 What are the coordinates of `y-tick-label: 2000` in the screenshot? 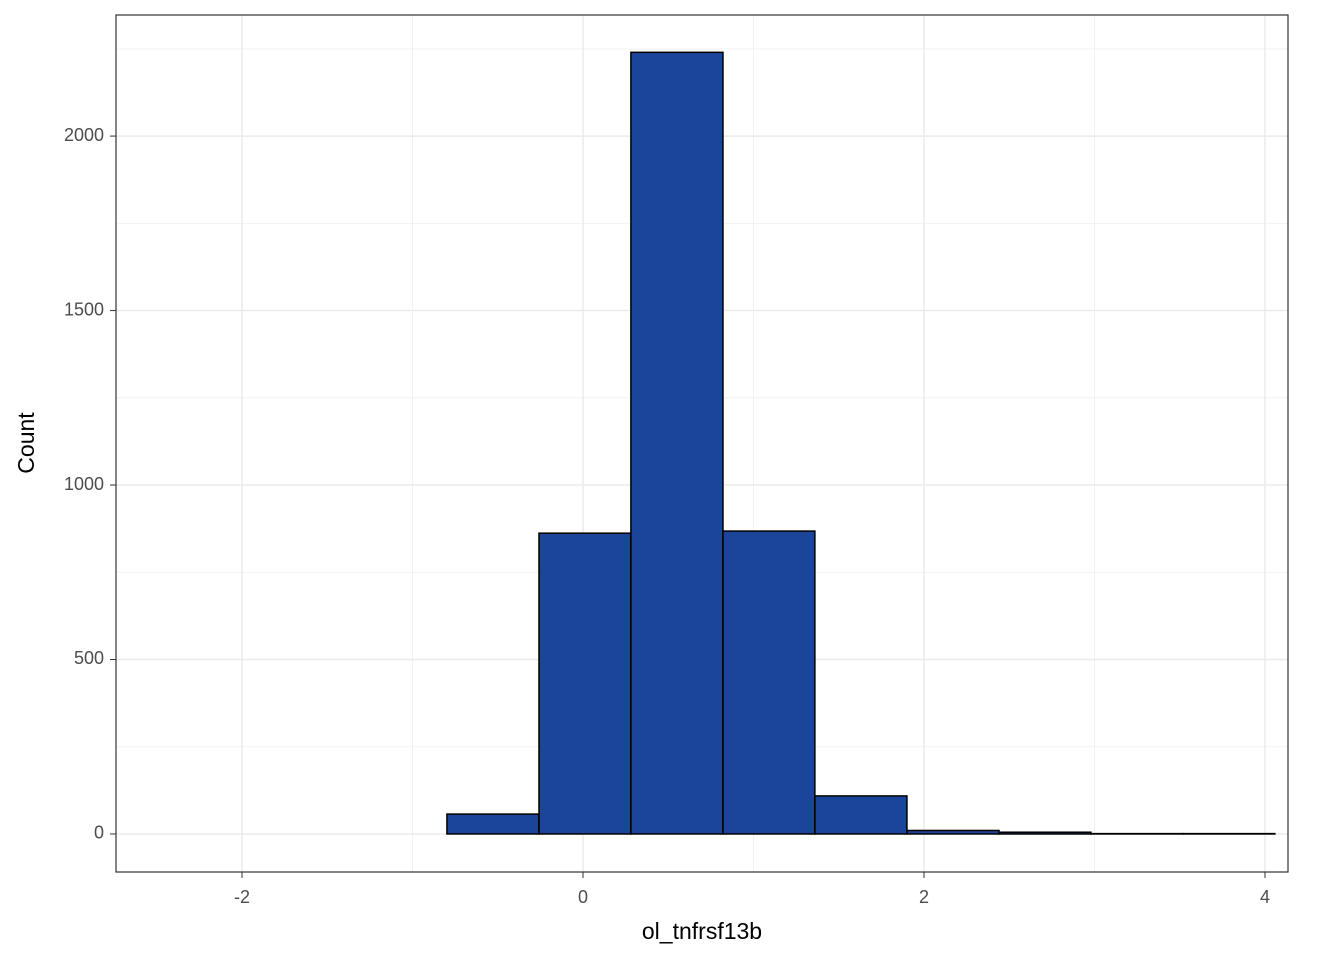 It's located at (84, 135).